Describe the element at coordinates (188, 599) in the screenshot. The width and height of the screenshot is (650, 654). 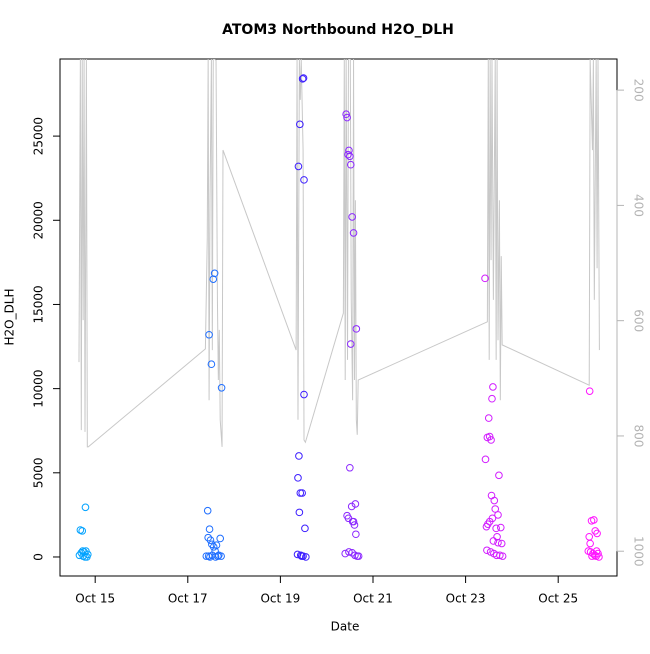
I see `x-tick-label: Oct 17` at that location.